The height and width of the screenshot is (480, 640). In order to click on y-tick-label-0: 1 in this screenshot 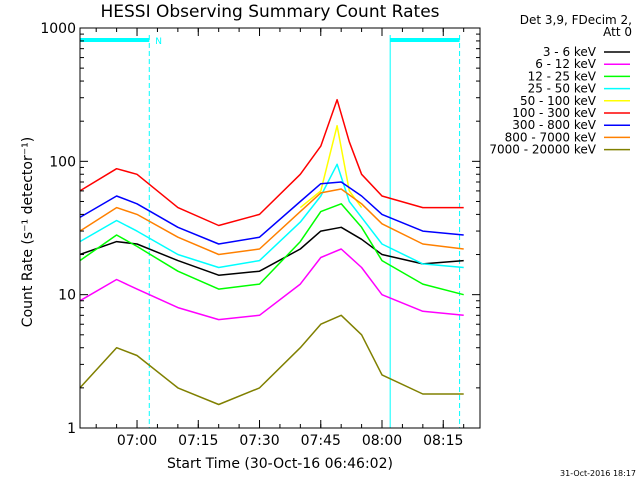, I will do `click(71, 429)`.